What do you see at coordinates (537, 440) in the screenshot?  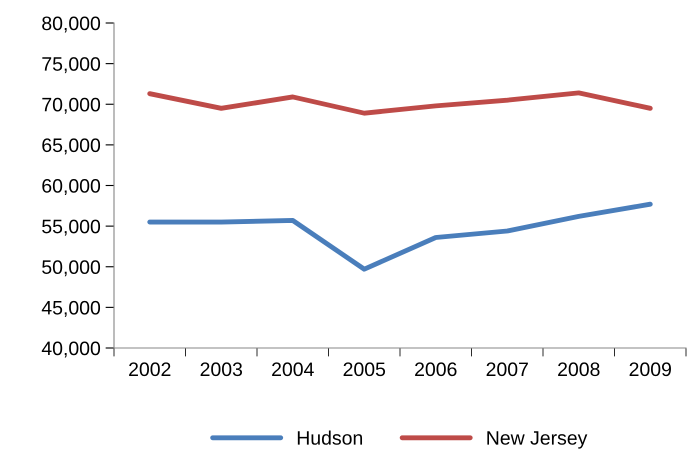 I see `legend-label: New Jersey` at bounding box center [537, 440].